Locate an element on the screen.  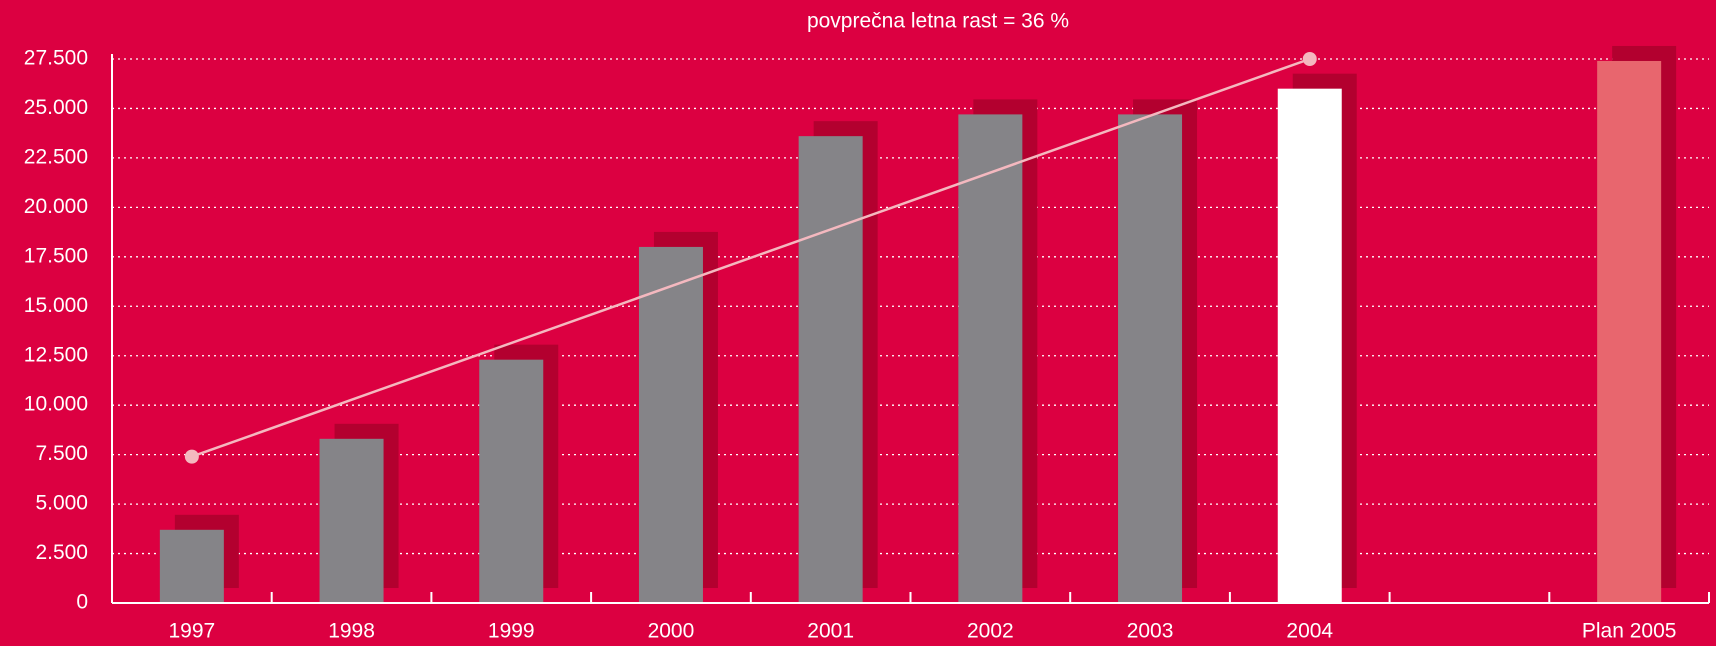
x-tick-label: 2001 is located at coordinates (830, 631).